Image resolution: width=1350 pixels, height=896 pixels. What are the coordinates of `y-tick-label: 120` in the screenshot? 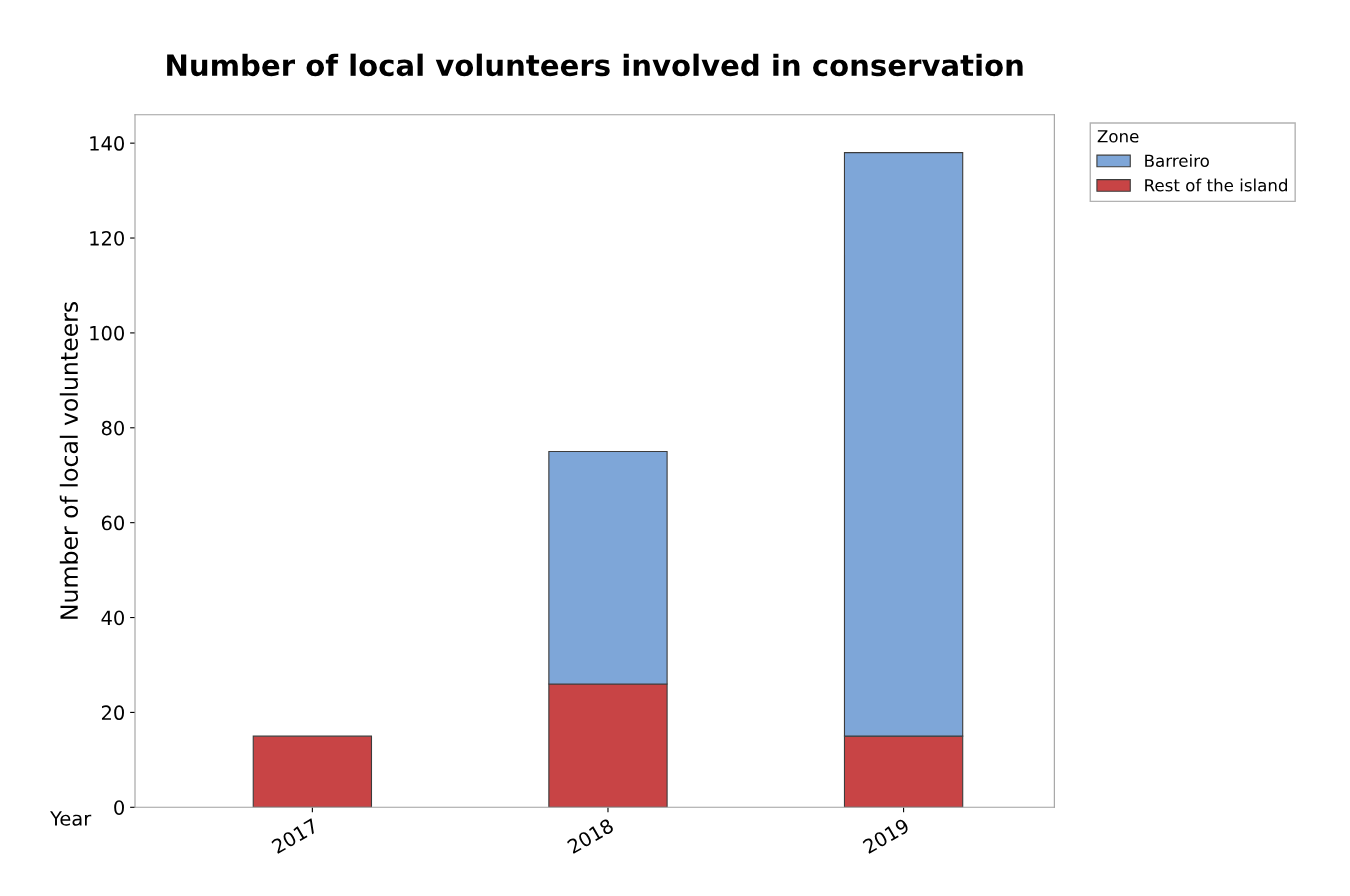 It's located at (107, 238).